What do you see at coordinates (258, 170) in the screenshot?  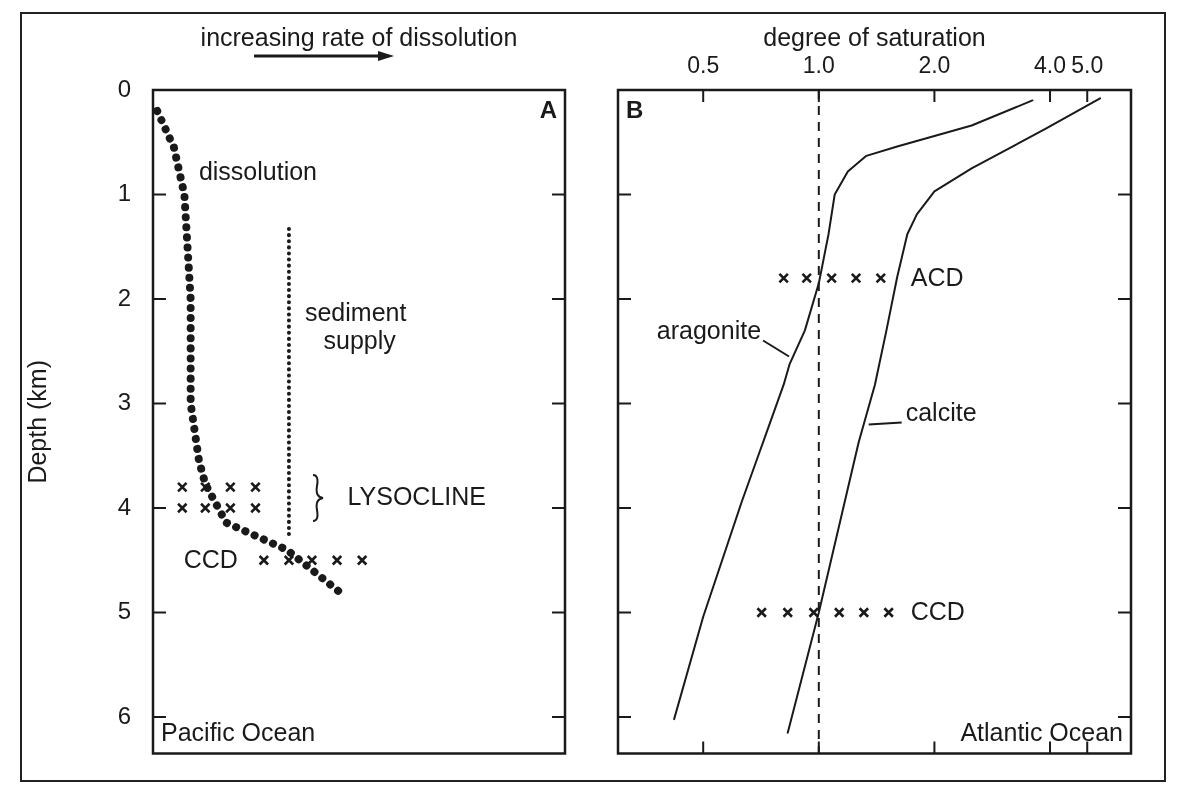 I see `series-label: dissolution` at bounding box center [258, 170].